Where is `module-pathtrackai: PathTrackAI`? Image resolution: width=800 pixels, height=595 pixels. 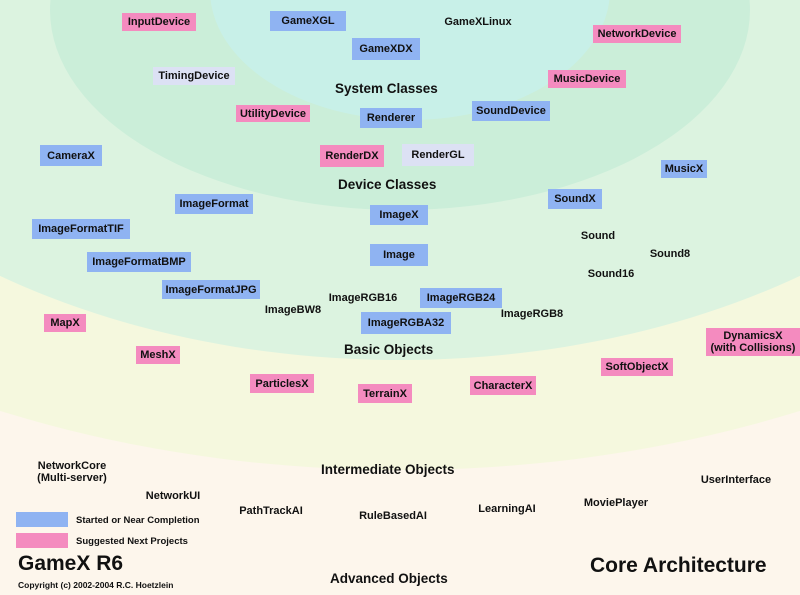
module-pathtrackai: PathTrackAI is located at coordinates (271, 511).